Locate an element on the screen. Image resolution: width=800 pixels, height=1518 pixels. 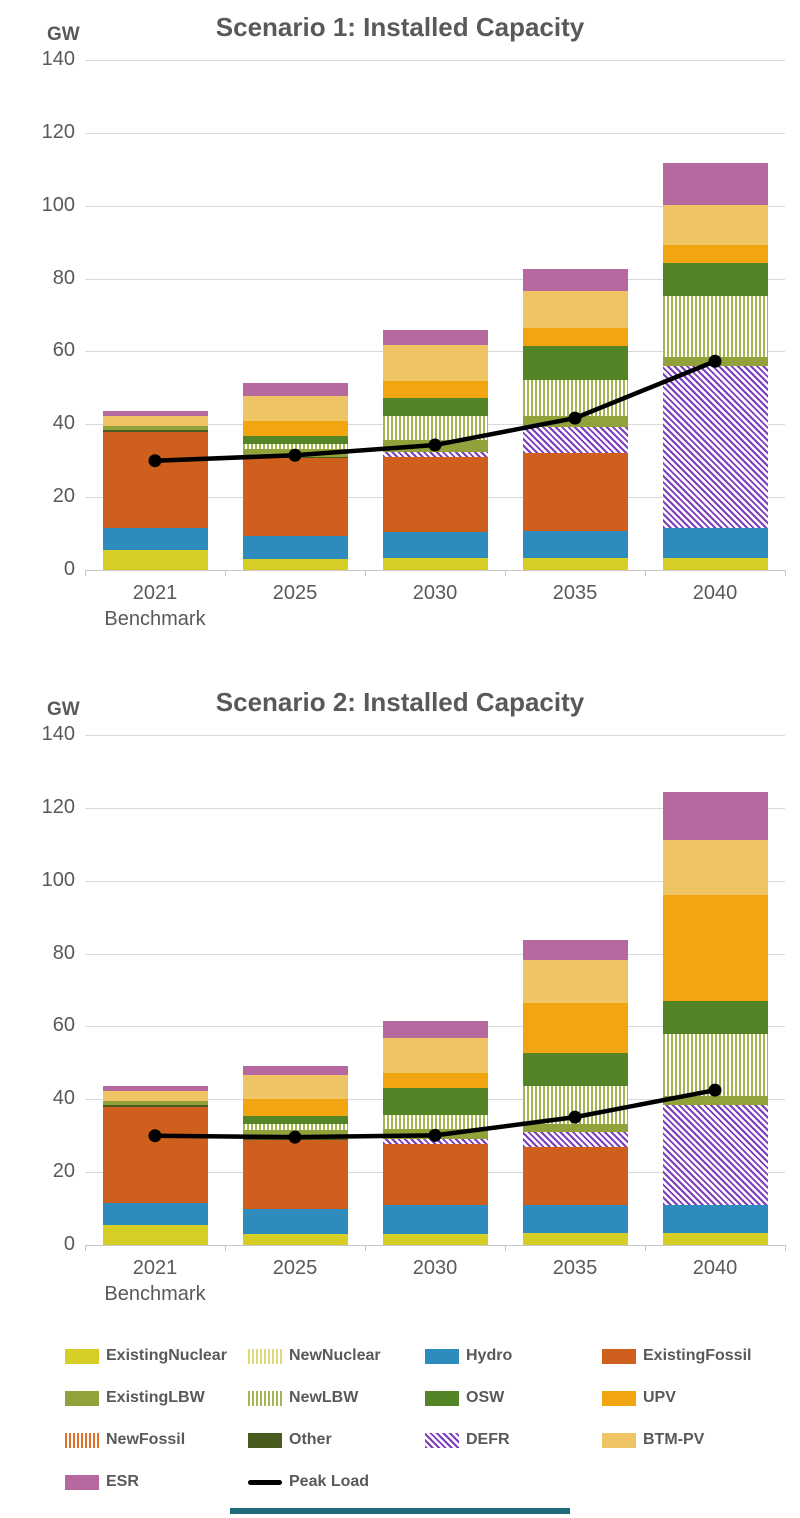
y-tick-label: 140 is located at coordinates (58, 59).